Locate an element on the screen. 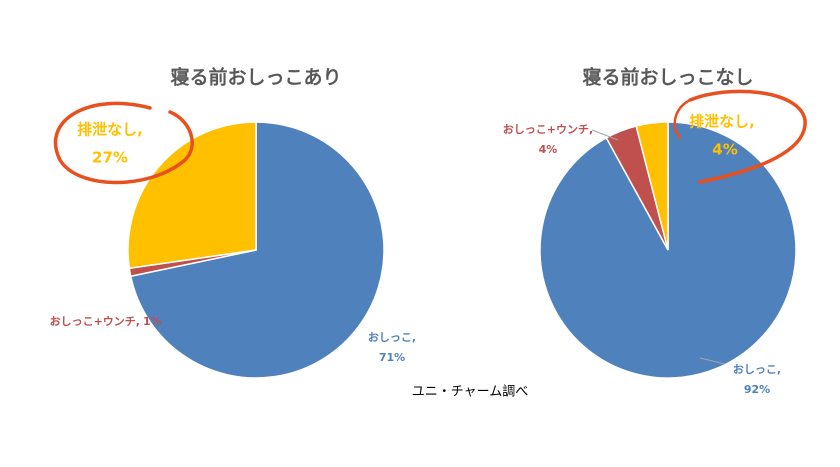  source-note: ユニ・チャーム調べ is located at coordinates (470, 392).